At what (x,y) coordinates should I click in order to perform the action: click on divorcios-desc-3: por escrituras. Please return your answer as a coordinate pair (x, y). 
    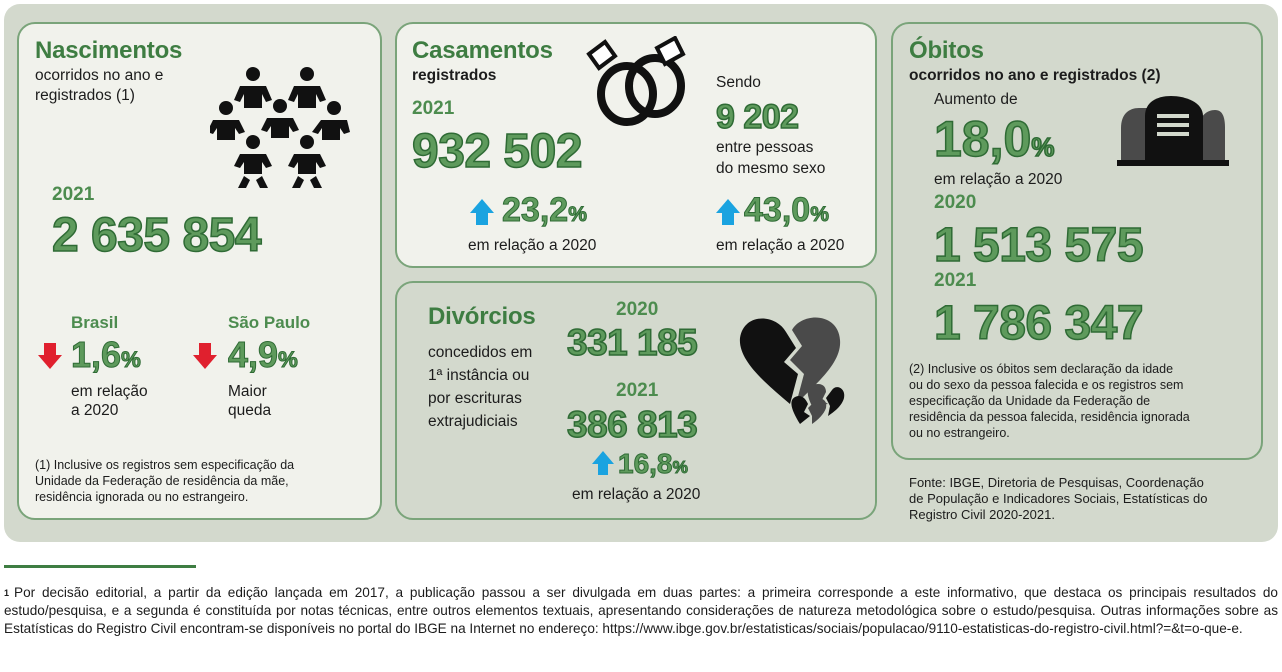
    Looking at the image, I should click on (475, 398).